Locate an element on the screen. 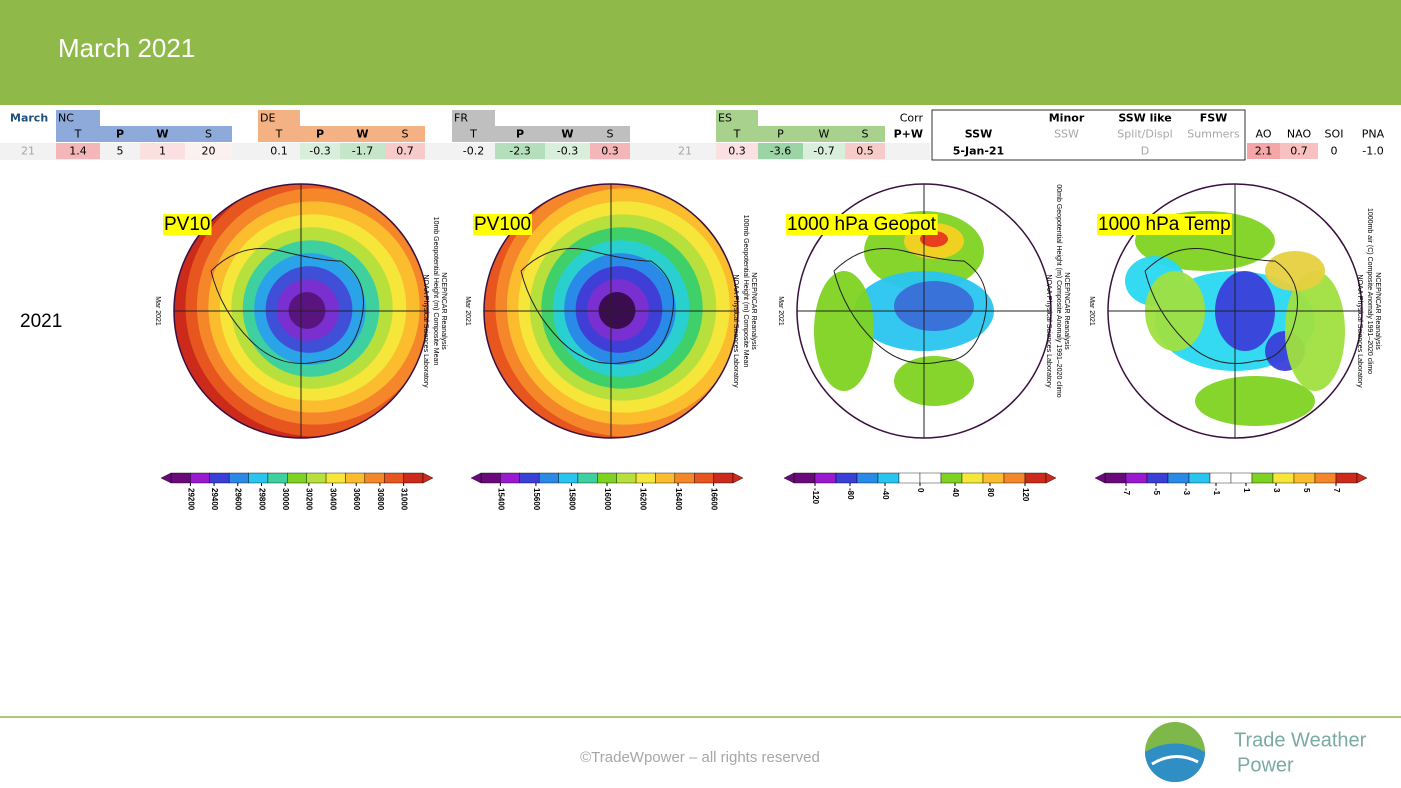  colorbar-tick-label: 29600 is located at coordinates (238, 499).